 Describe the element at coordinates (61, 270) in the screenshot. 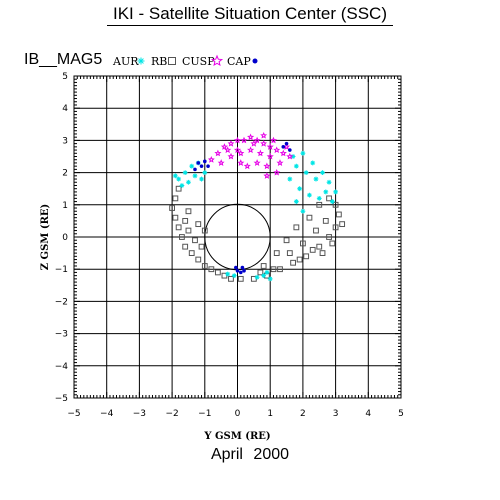

I see `y-tick-label: −1` at that location.